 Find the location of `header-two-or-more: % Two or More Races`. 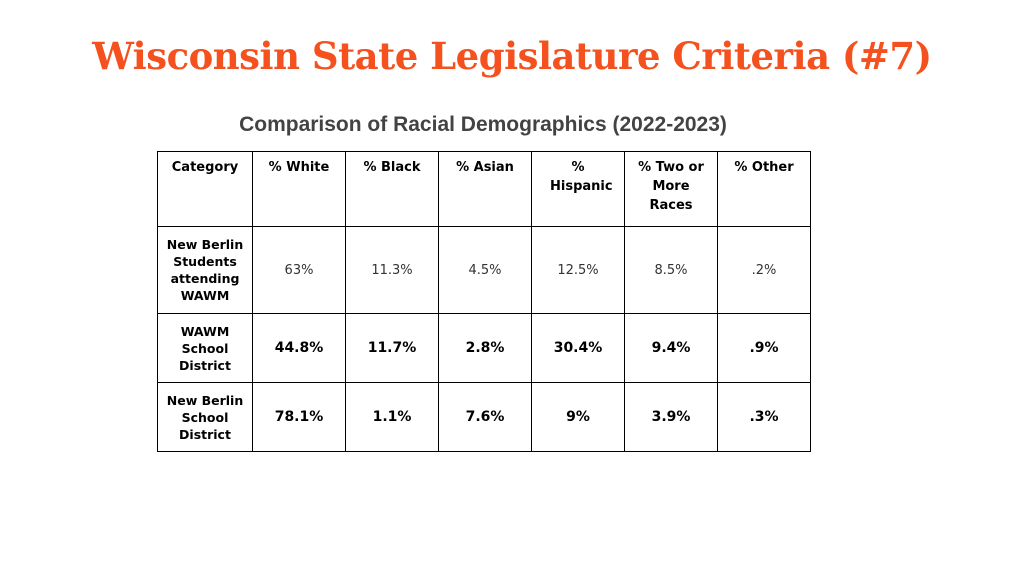

header-two-or-more: % Two or More Races is located at coordinates (671, 189).